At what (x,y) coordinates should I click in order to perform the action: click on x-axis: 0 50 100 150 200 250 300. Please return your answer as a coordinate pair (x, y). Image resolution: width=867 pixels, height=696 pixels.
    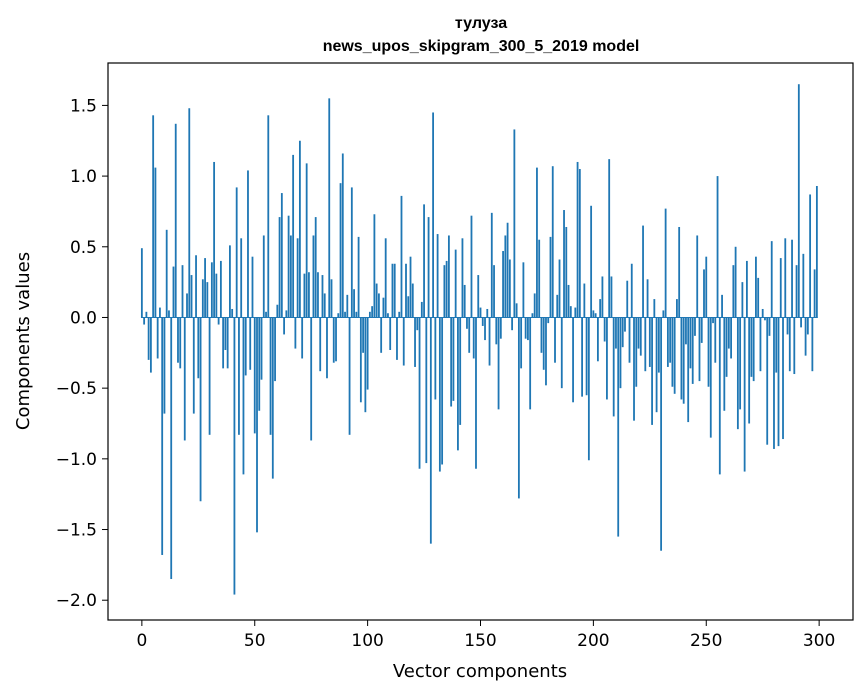
    Looking at the image, I should click on (485, 635).